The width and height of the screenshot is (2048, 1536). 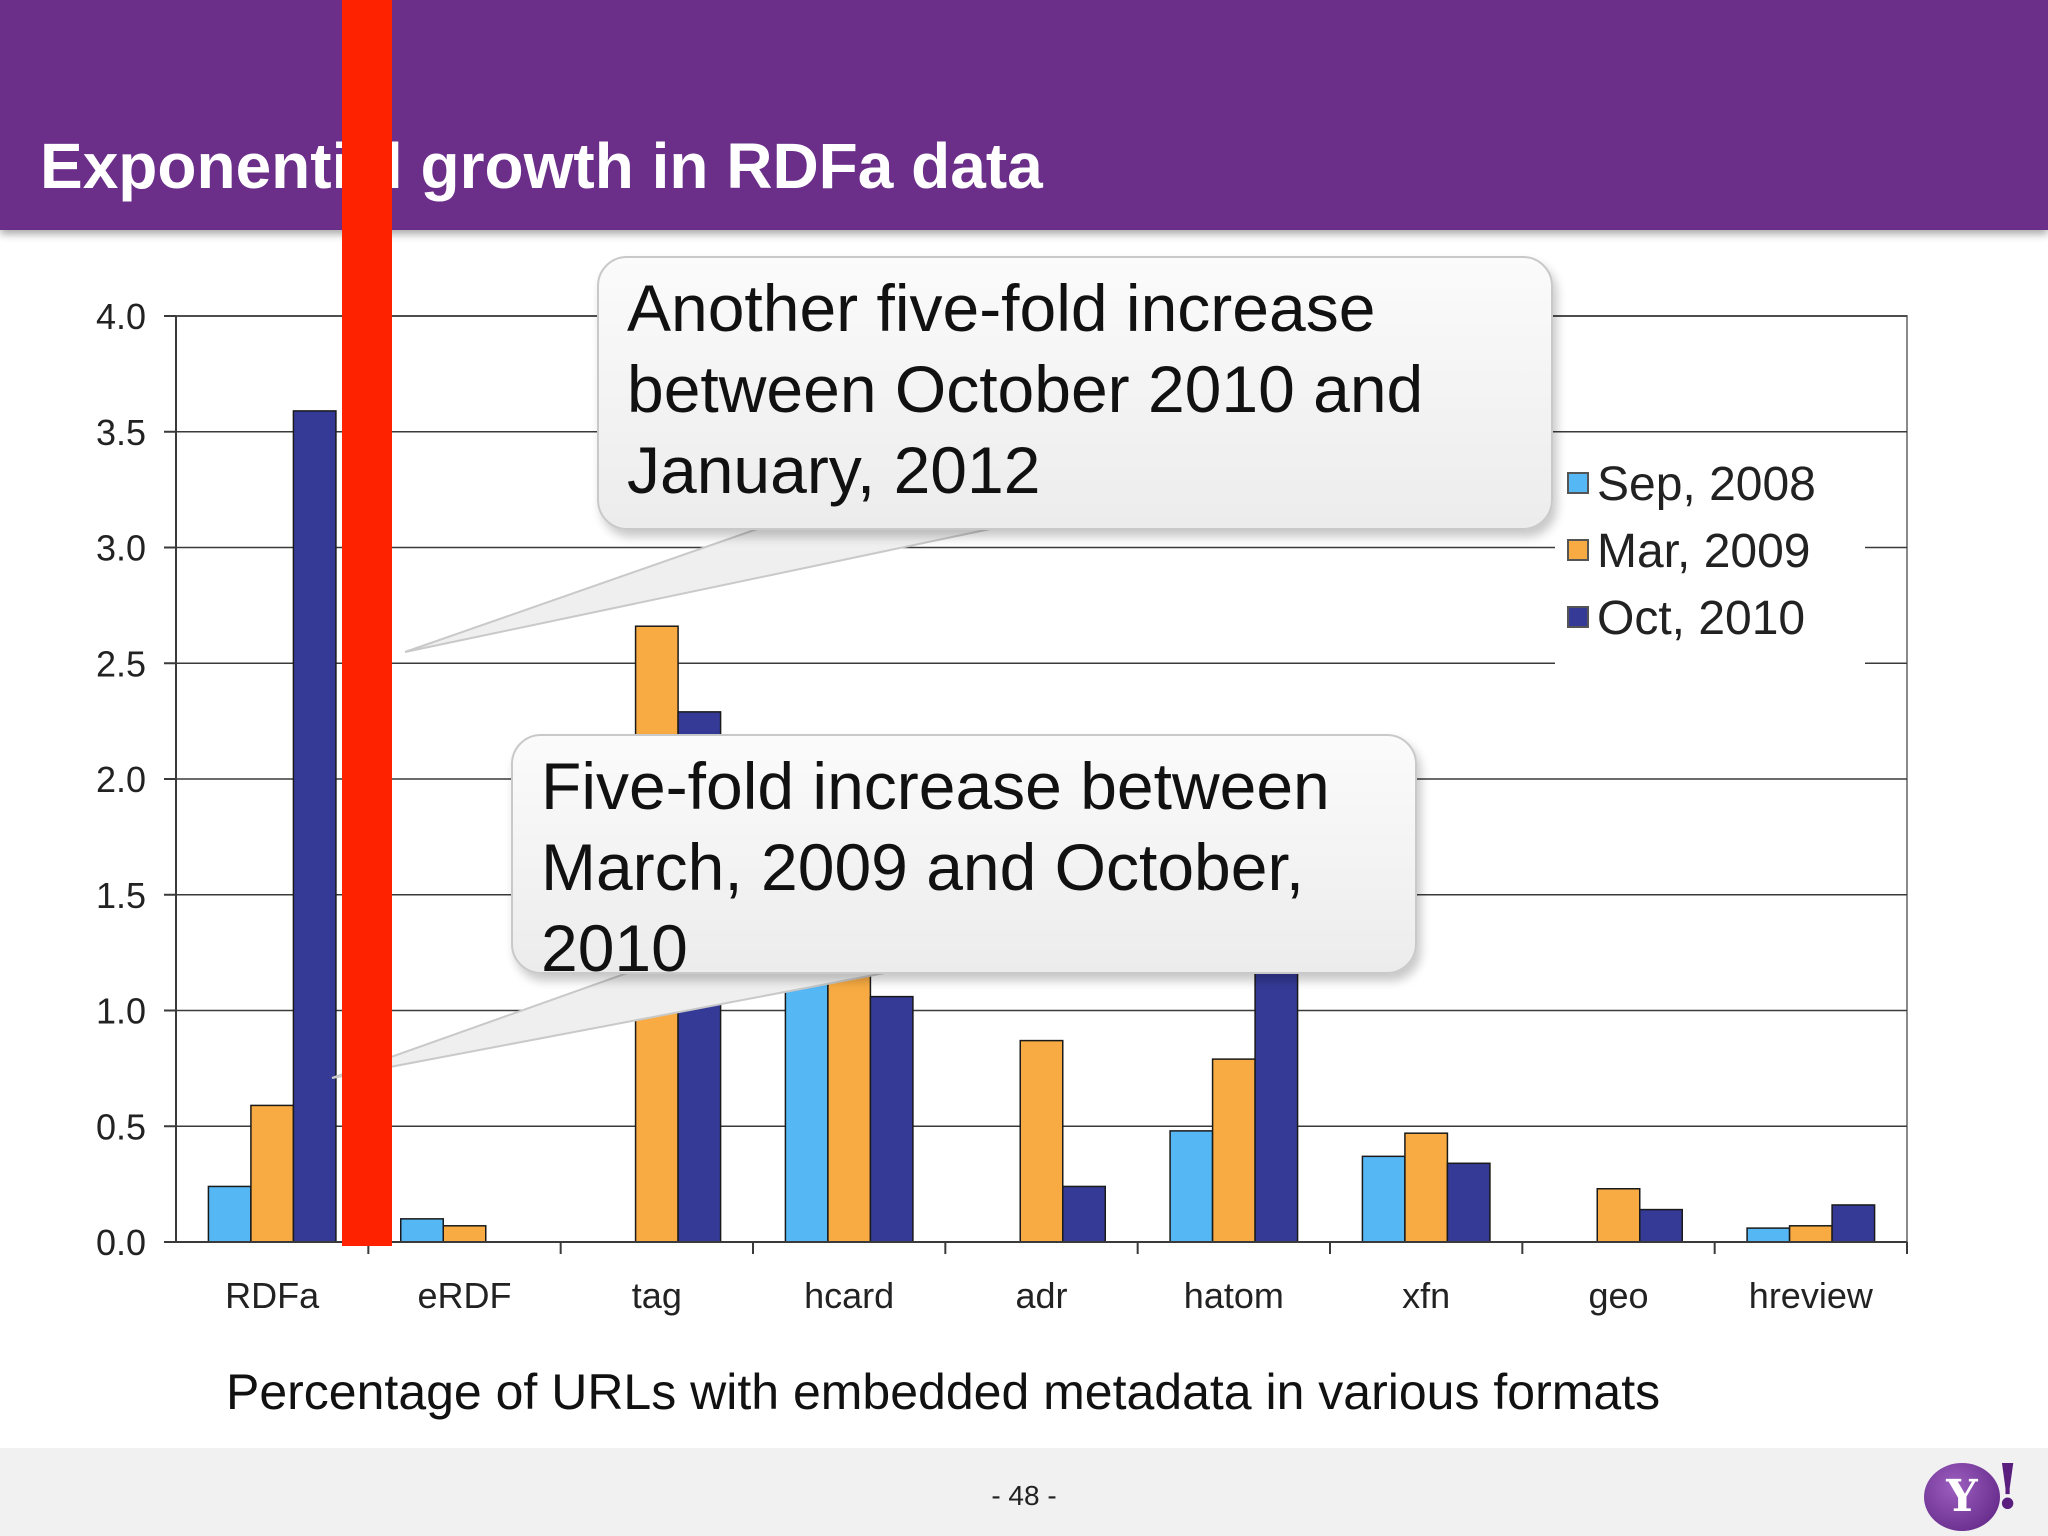 I want to click on y-tick-label: 3.5, so click(x=121, y=432).